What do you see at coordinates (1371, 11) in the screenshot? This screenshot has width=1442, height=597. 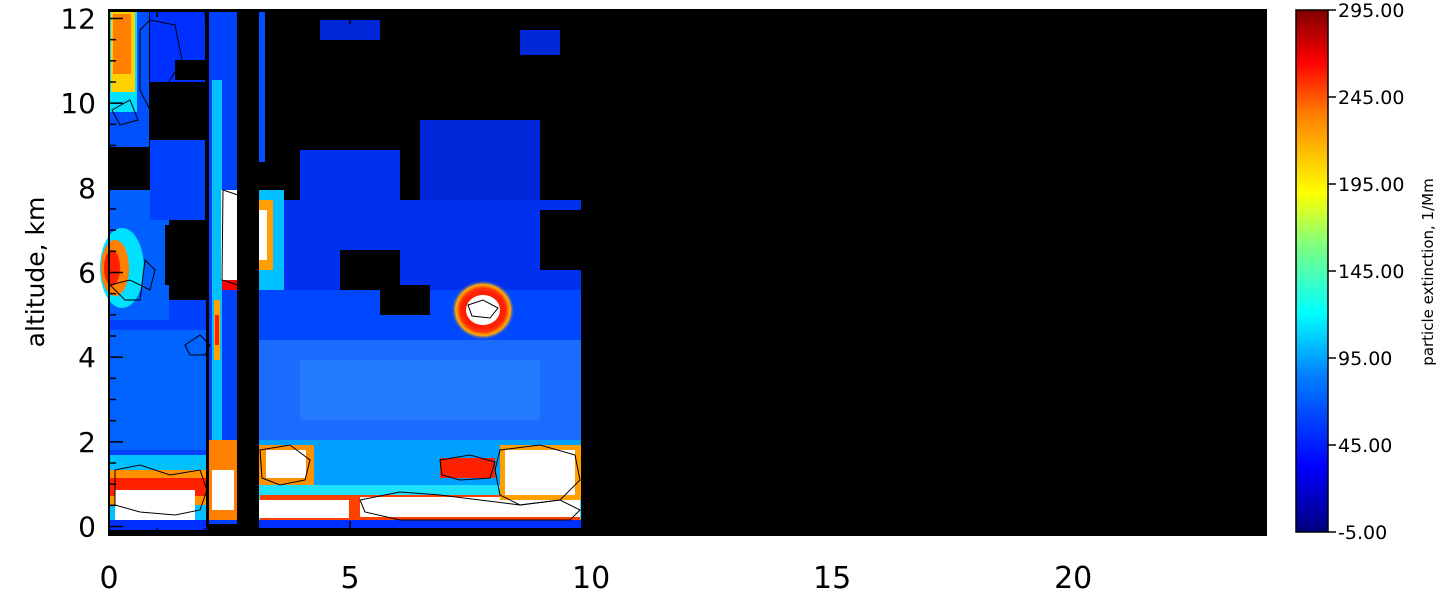 I see `colorbar-tick-label: 295.00` at bounding box center [1371, 11].